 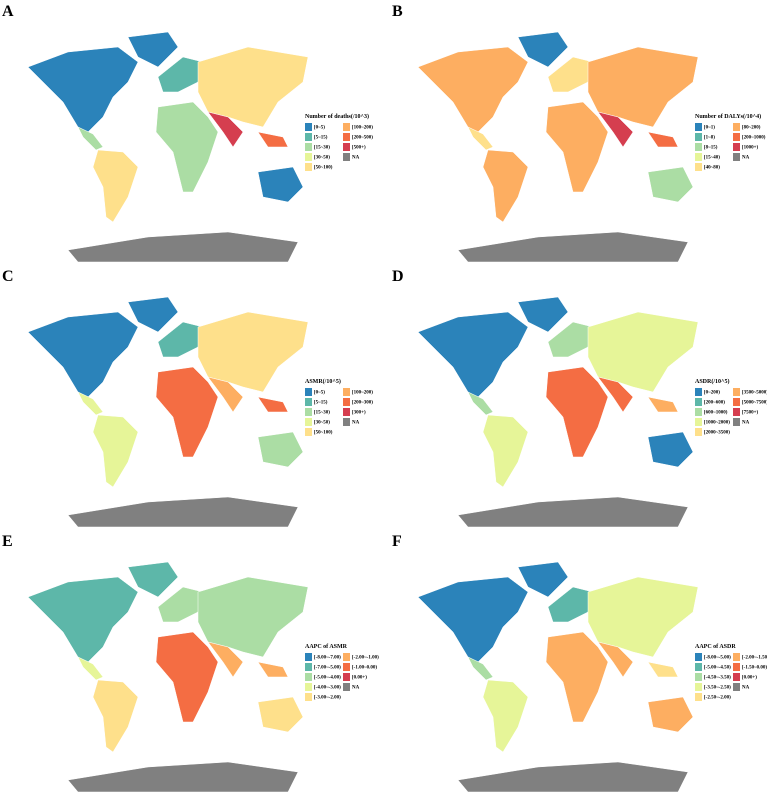 I want to click on legend-label: [0~200), so click(x=712, y=393).